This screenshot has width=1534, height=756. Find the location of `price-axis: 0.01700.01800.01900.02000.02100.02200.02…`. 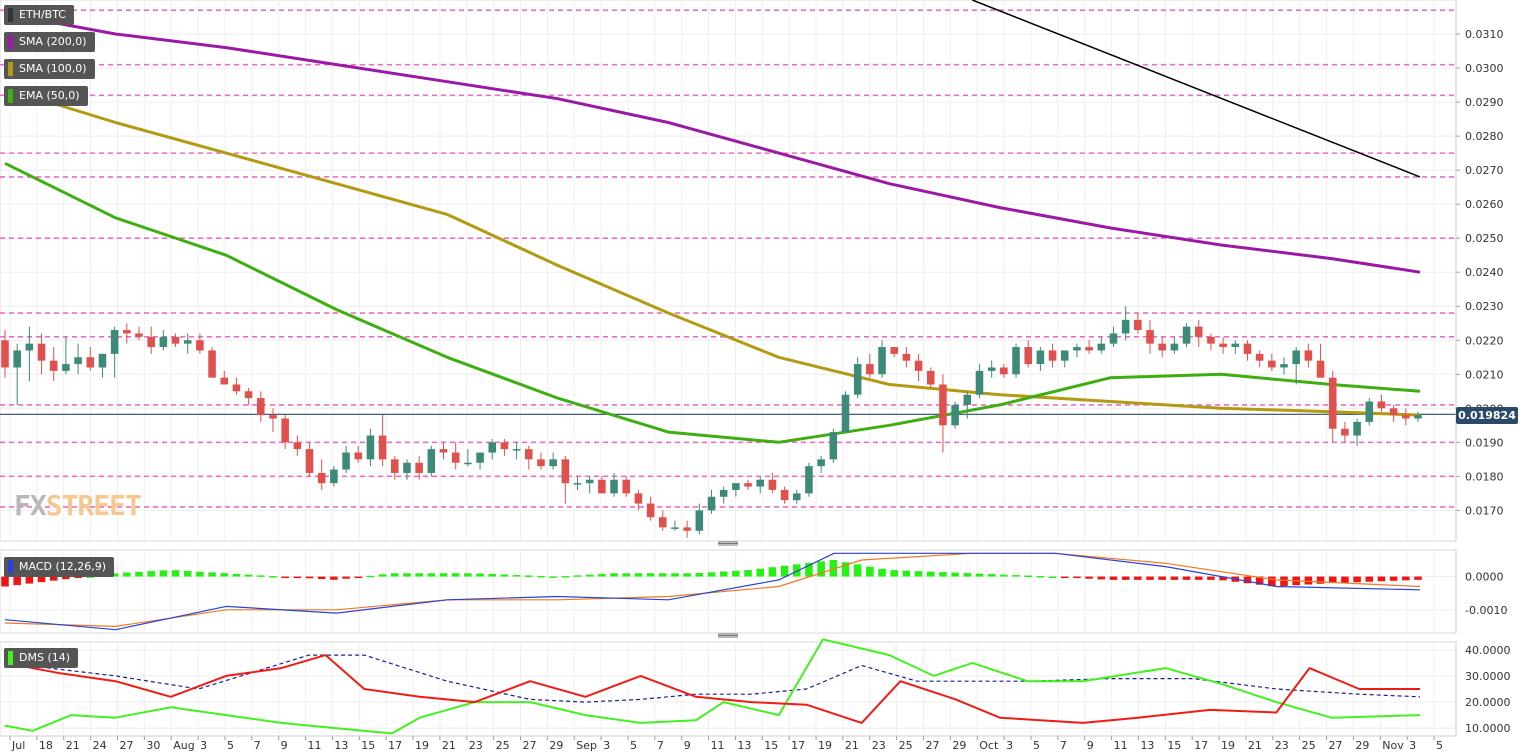

price-axis: 0.01700.01800.01900.02000.02100.02200.02… is located at coordinates (1479, 270).